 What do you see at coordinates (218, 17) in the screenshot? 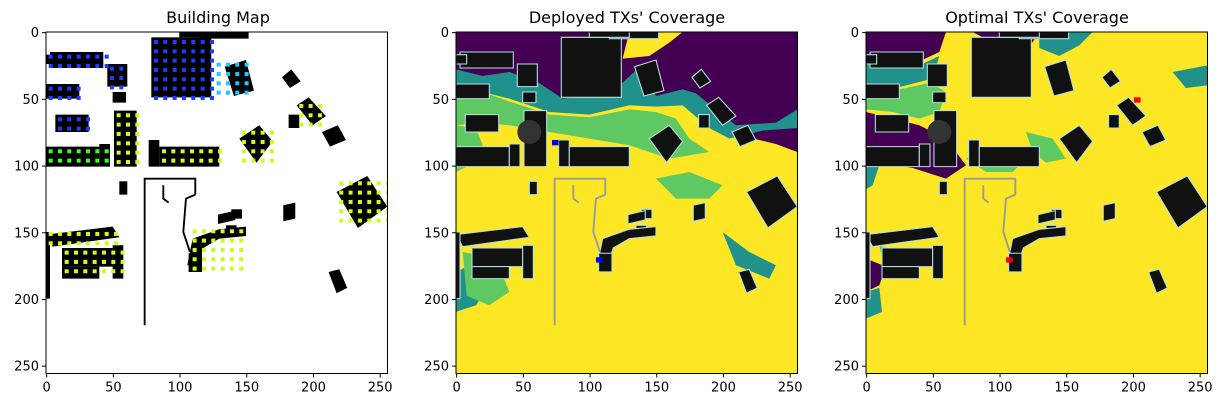
I see `panel-title: Building Map` at bounding box center [218, 17].